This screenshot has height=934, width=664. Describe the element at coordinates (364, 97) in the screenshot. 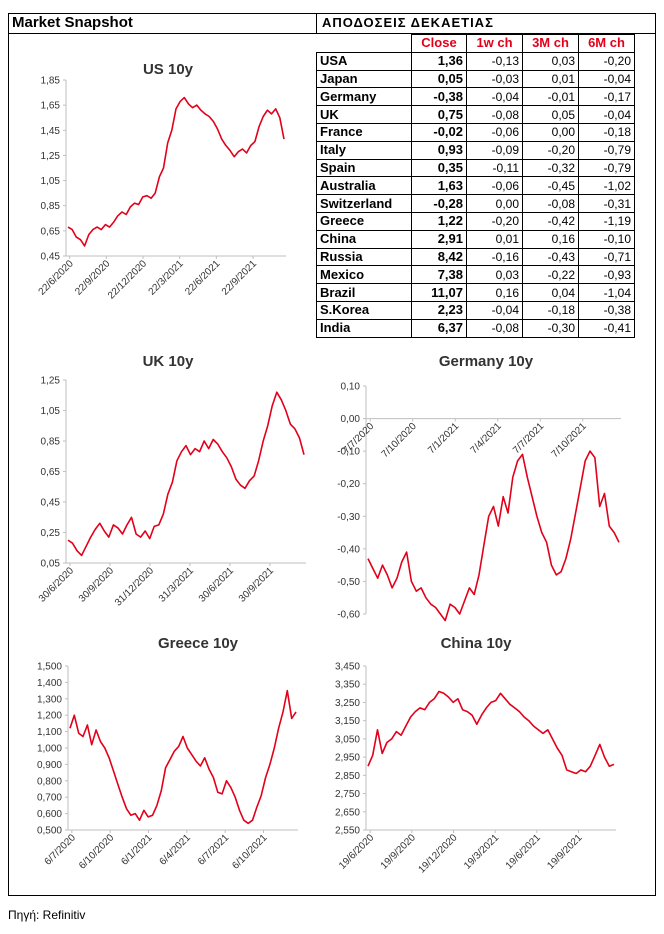

I see `country-cell: Germany` at that location.